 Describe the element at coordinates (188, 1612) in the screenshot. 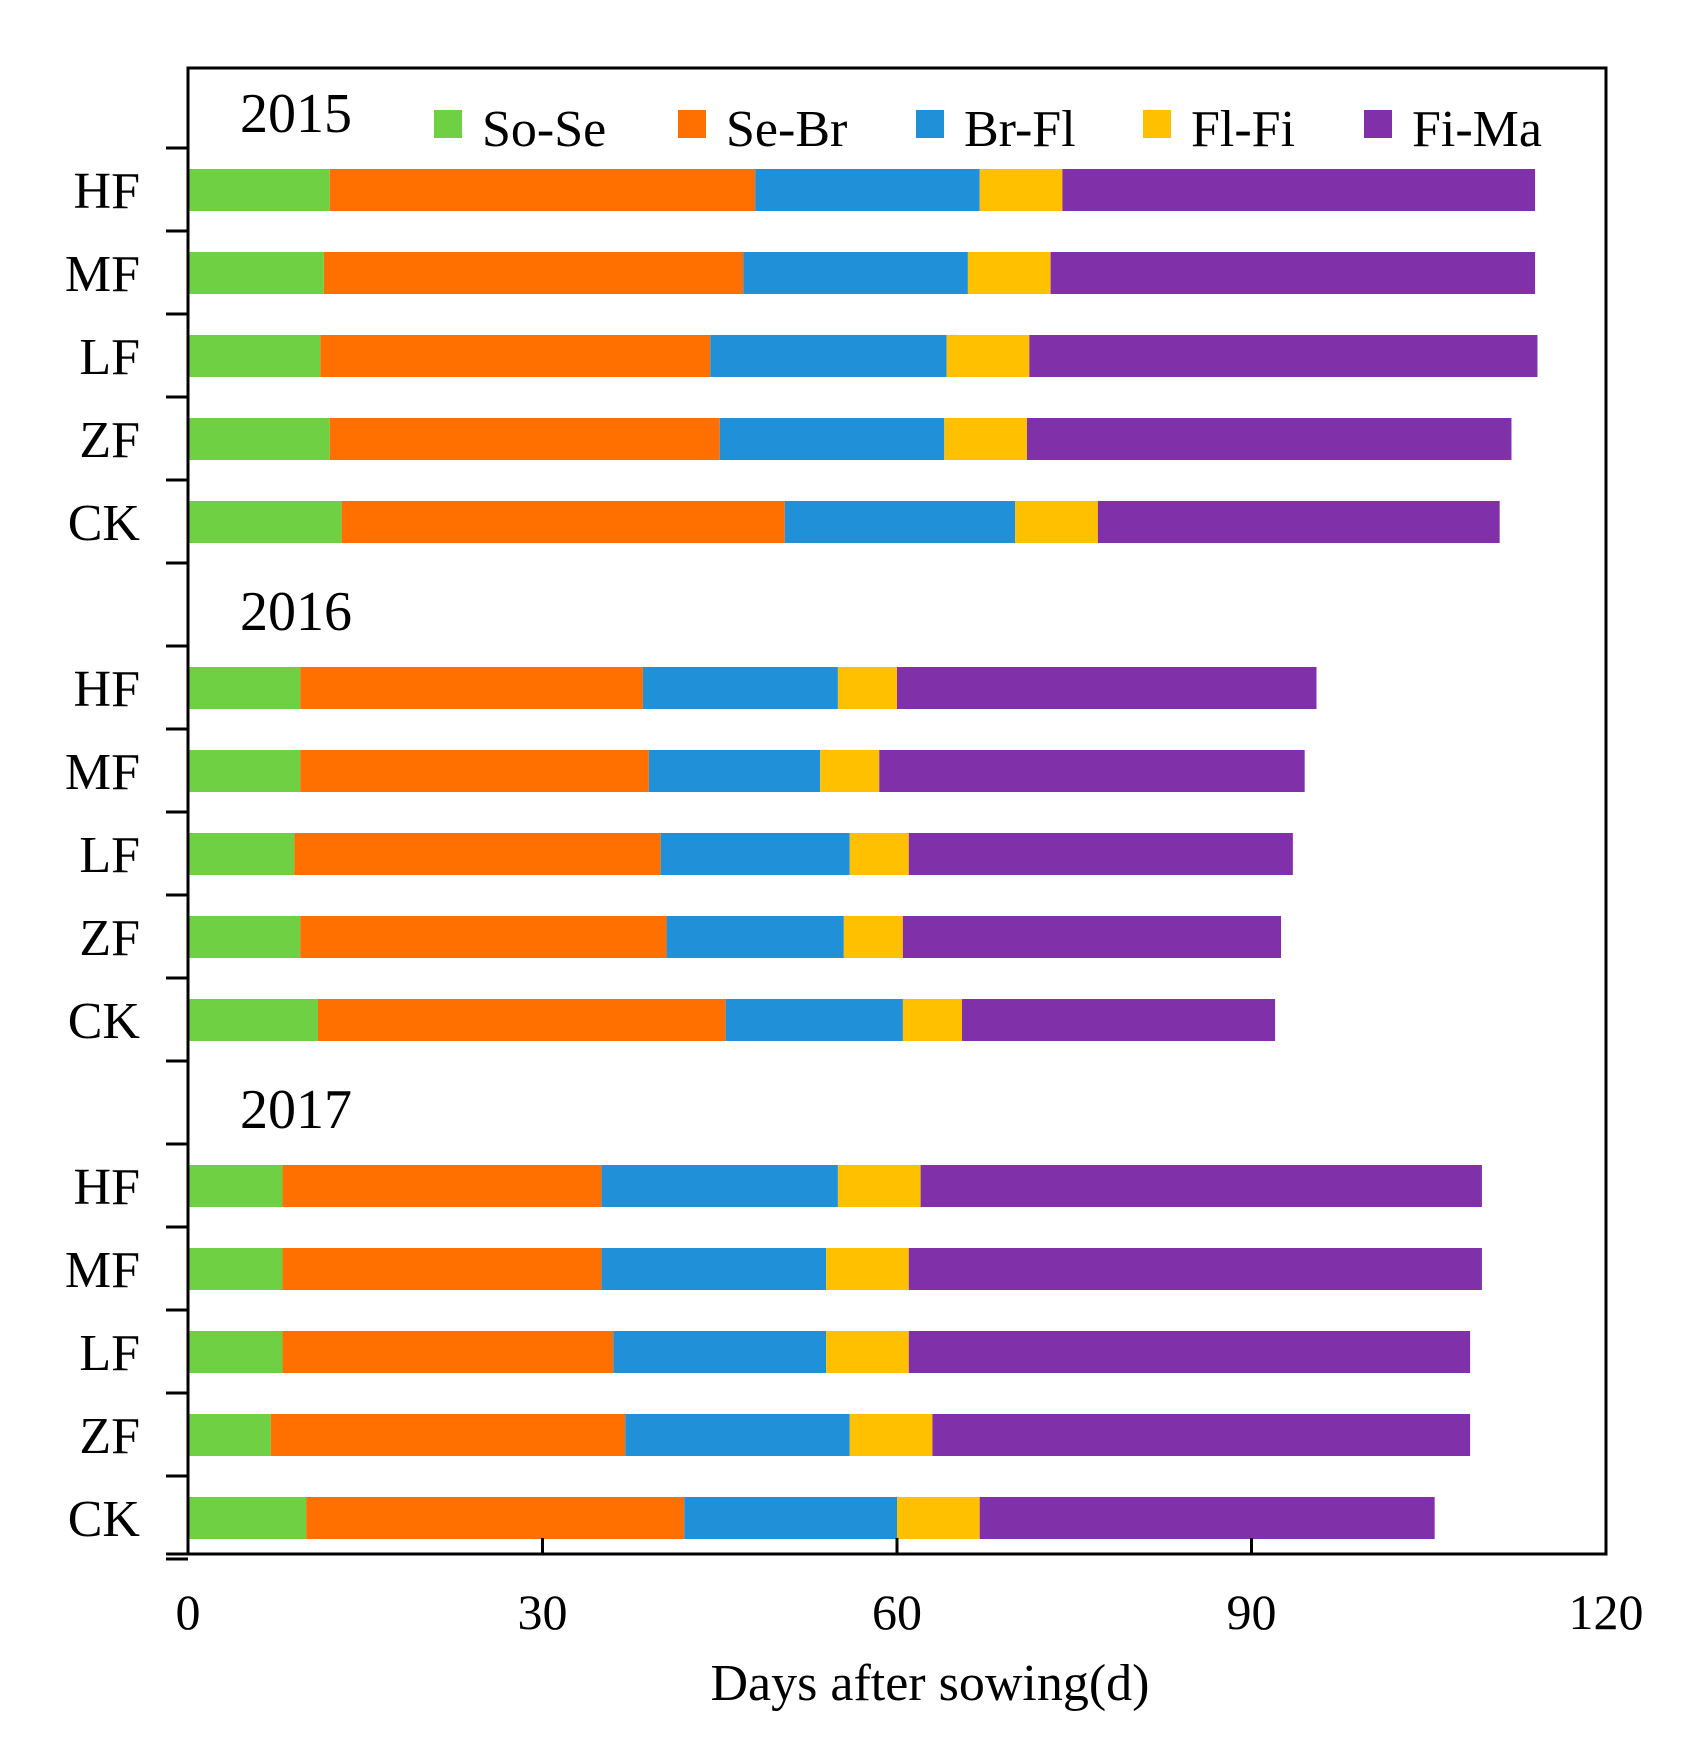

I see `x-tick-label: 0` at that location.